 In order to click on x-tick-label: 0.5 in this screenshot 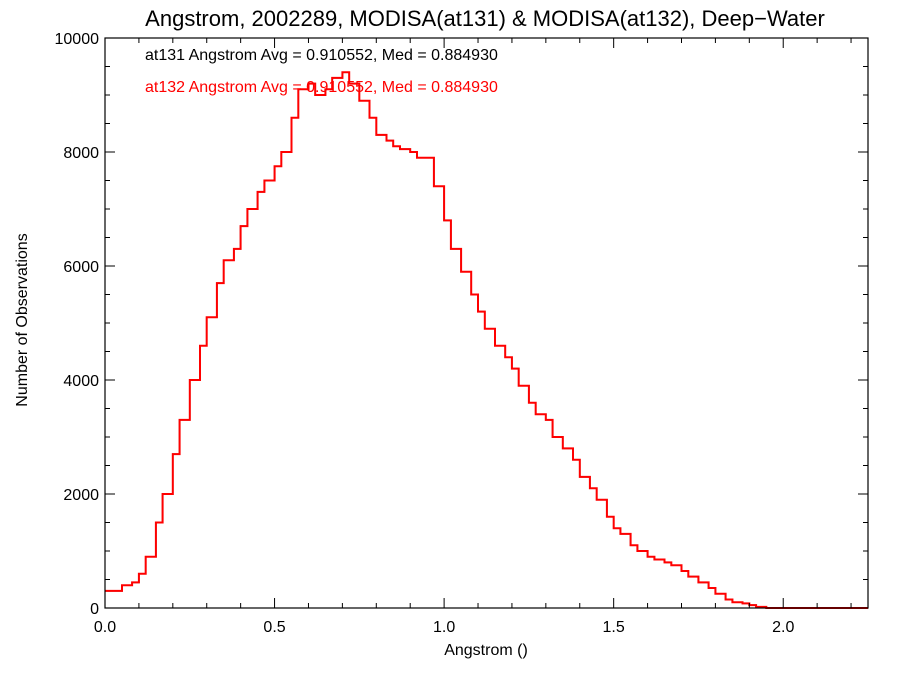, I will do `click(274, 627)`.